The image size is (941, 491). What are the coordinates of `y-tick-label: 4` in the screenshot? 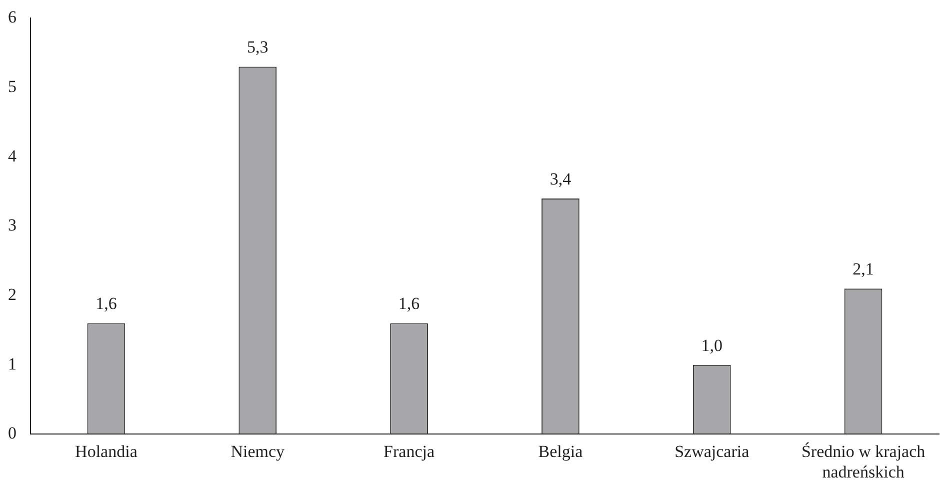 It's located at (12, 156).